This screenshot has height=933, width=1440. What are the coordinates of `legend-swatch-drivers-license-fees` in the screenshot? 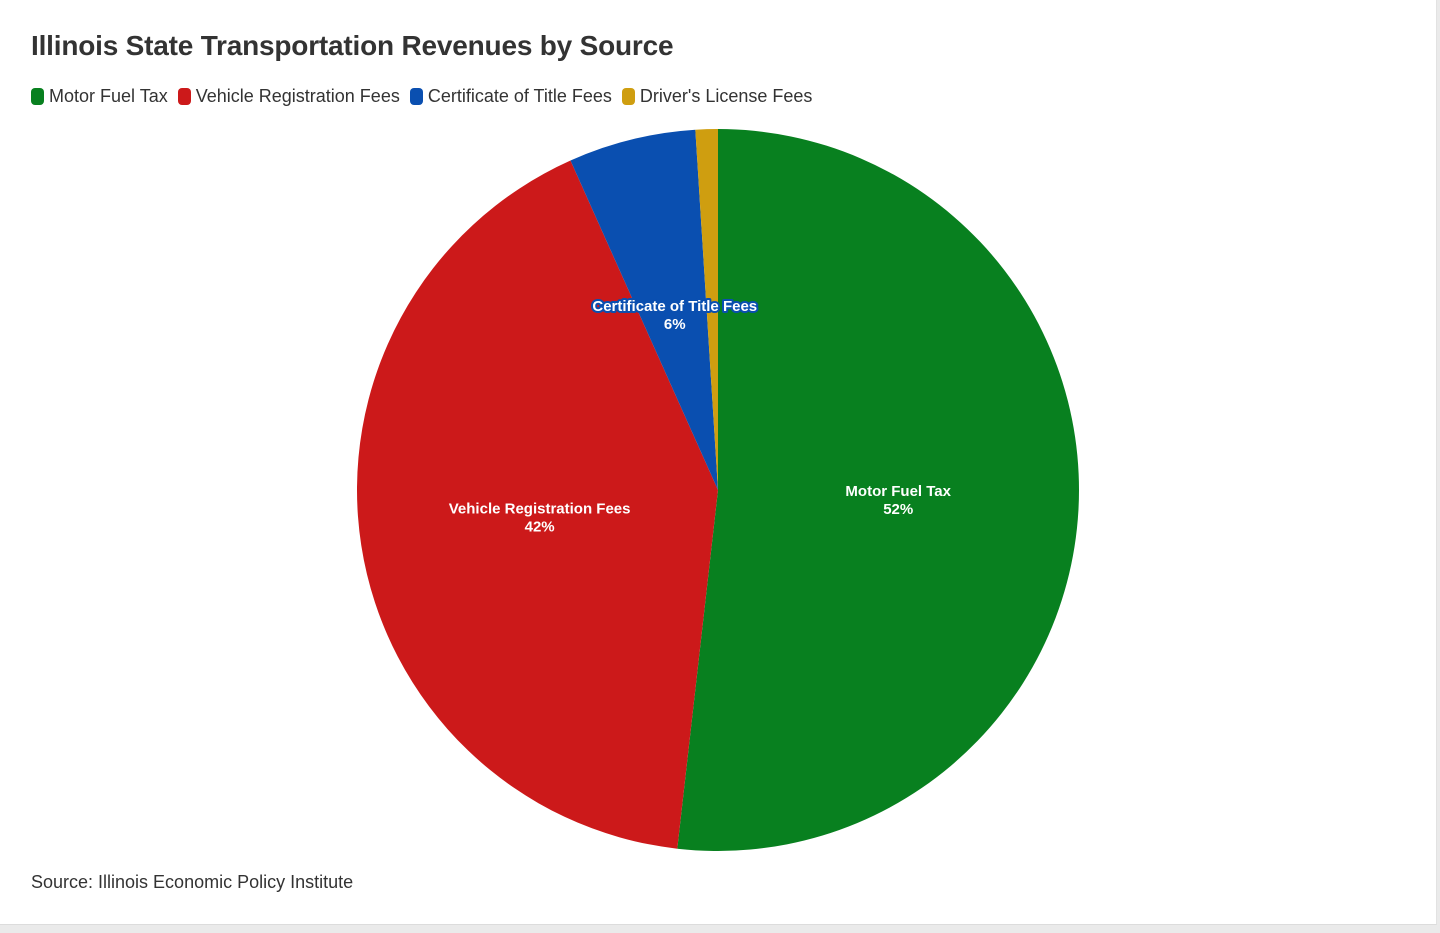 It's located at (628, 96).